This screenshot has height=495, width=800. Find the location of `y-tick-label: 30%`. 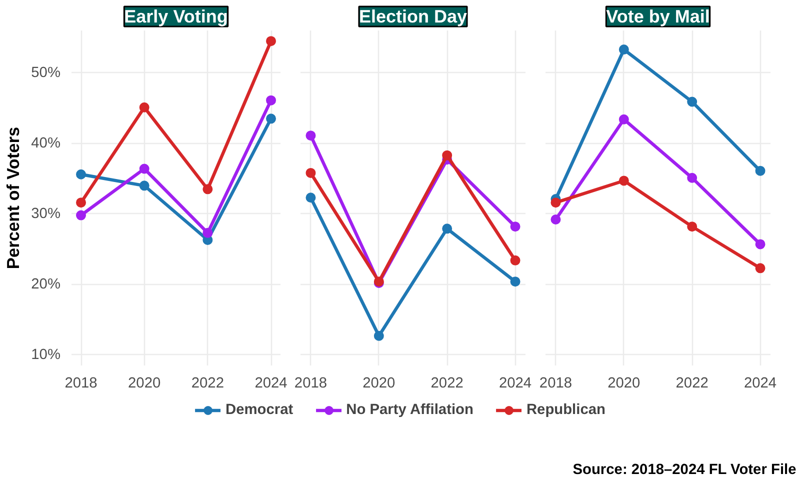

y-tick-label: 30% is located at coordinates (46, 214).